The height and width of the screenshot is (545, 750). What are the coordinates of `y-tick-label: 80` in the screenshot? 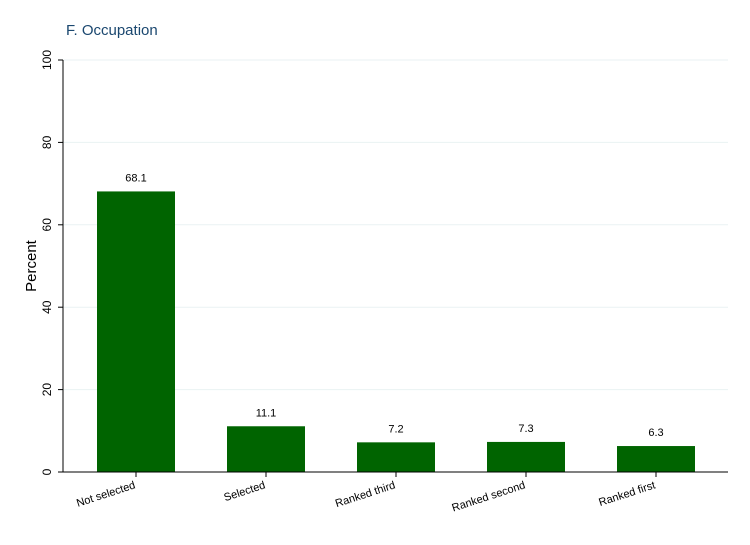 It's located at (47, 142).